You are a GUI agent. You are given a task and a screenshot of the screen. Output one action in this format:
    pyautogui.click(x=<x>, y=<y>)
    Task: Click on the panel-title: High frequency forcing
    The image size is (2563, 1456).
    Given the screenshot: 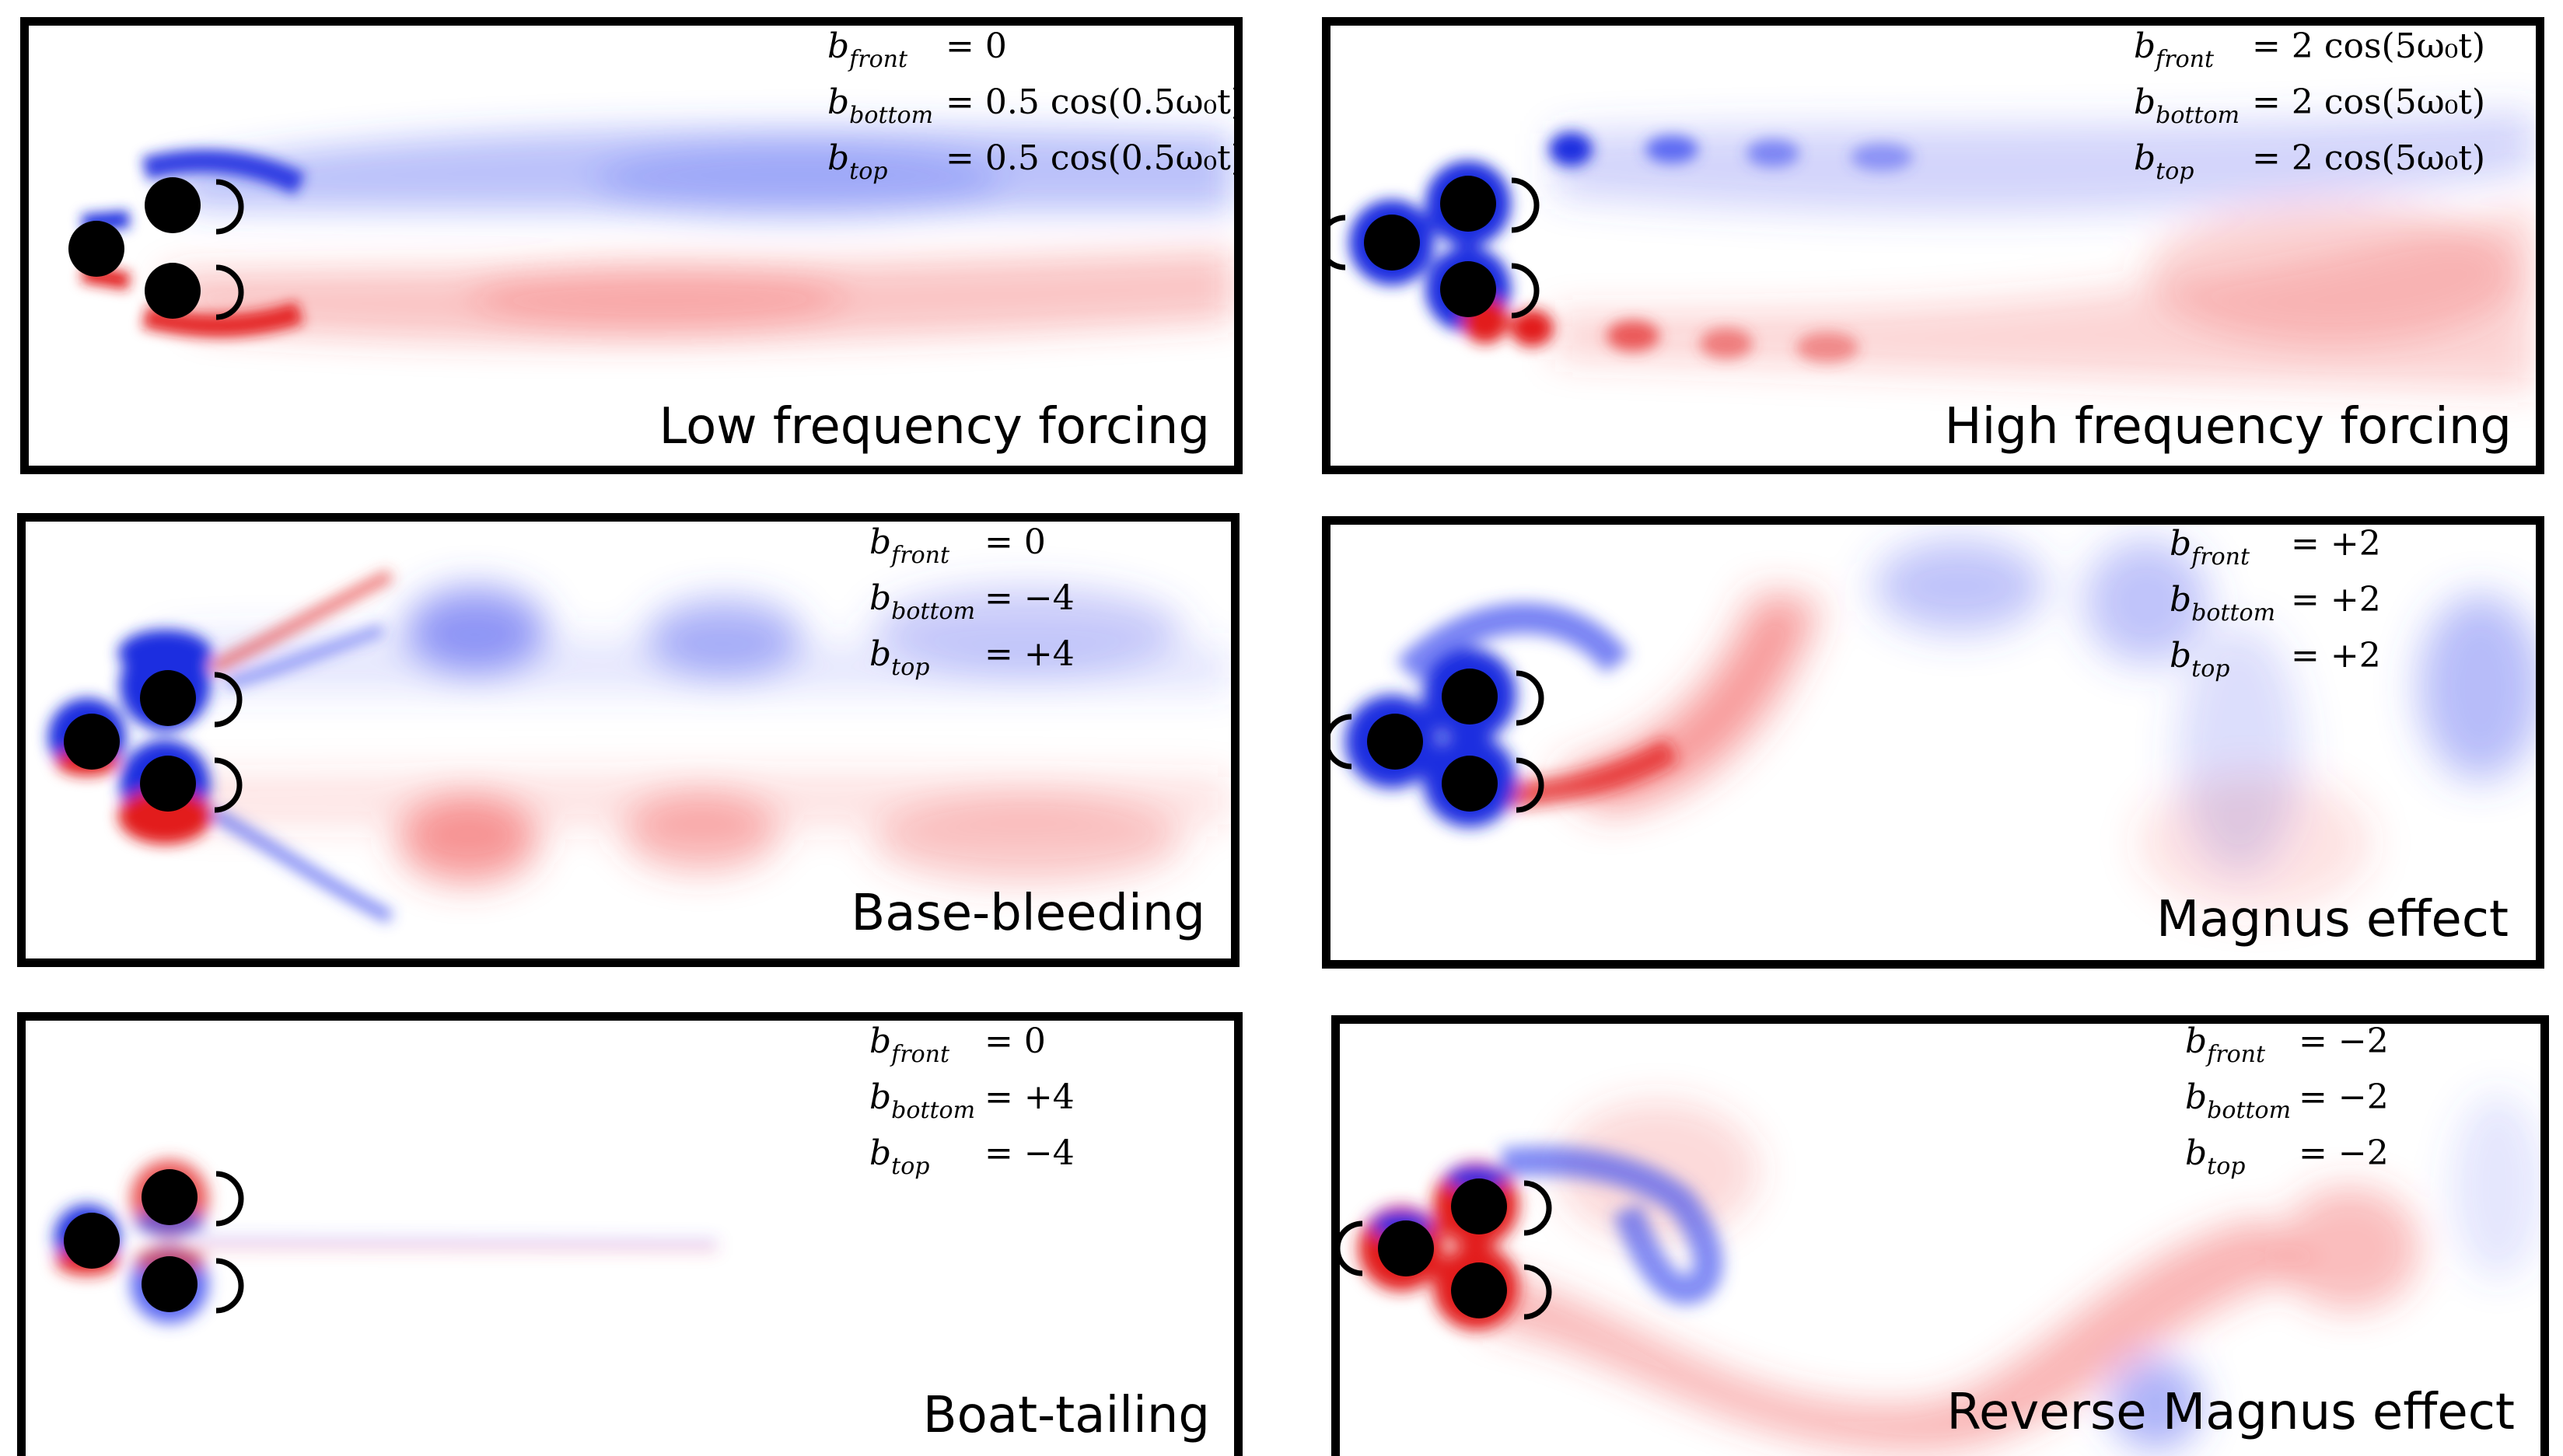 What is the action you would take?
    pyautogui.click(x=2228, y=427)
    